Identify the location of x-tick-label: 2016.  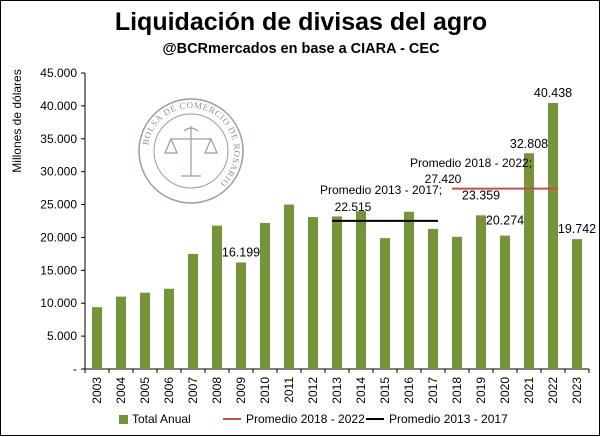
(409, 390).